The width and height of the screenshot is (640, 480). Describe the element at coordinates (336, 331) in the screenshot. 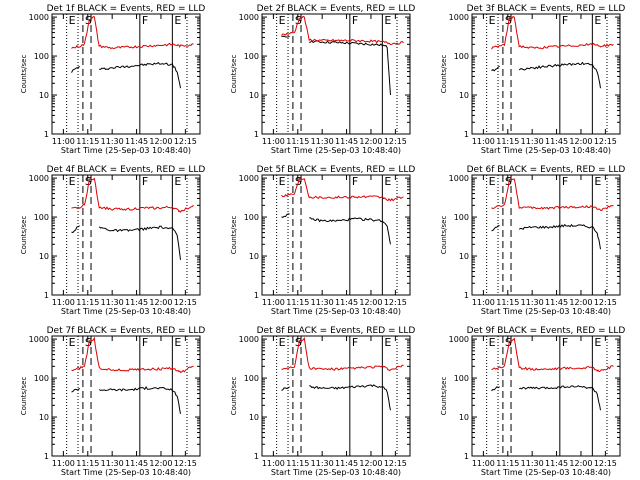

I see `panel-title: Det 8f BLACK = Events, RED = LLD` at that location.